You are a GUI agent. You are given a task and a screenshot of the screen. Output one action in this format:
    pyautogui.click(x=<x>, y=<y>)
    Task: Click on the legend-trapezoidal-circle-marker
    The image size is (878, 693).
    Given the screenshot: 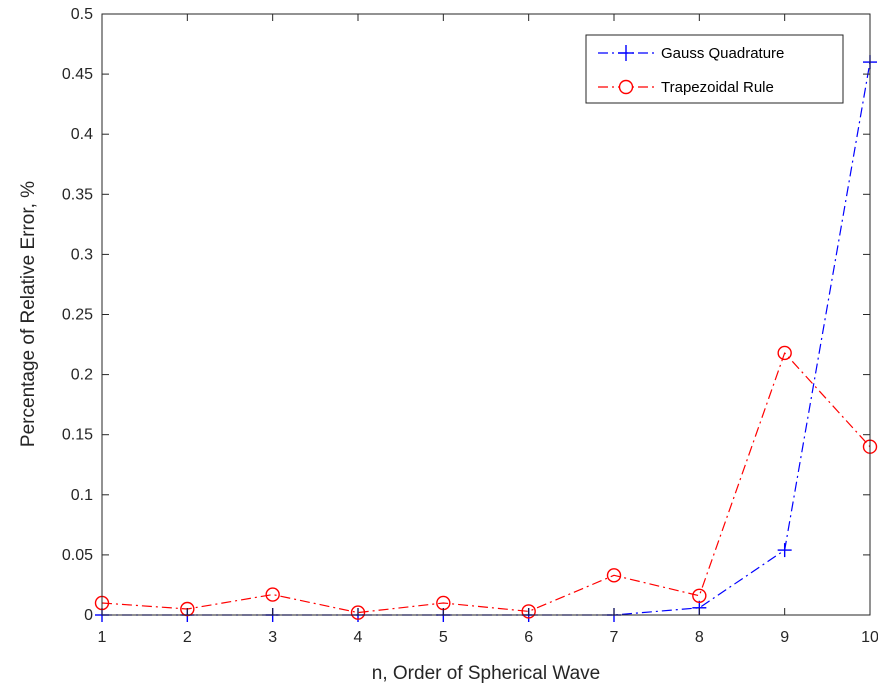 What is the action you would take?
    pyautogui.click(x=626, y=87)
    